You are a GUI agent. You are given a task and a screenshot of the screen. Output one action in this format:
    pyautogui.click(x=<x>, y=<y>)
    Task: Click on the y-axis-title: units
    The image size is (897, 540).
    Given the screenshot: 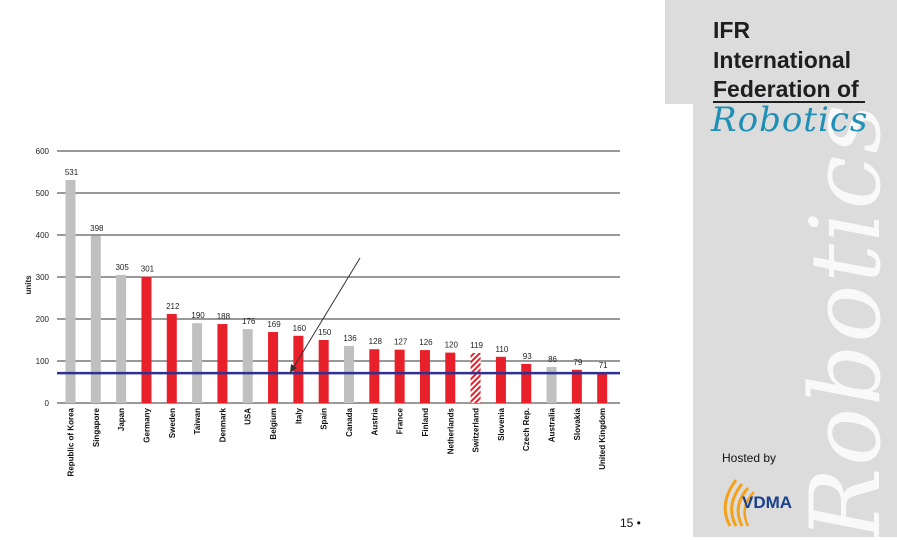 What is the action you would take?
    pyautogui.click(x=28, y=285)
    